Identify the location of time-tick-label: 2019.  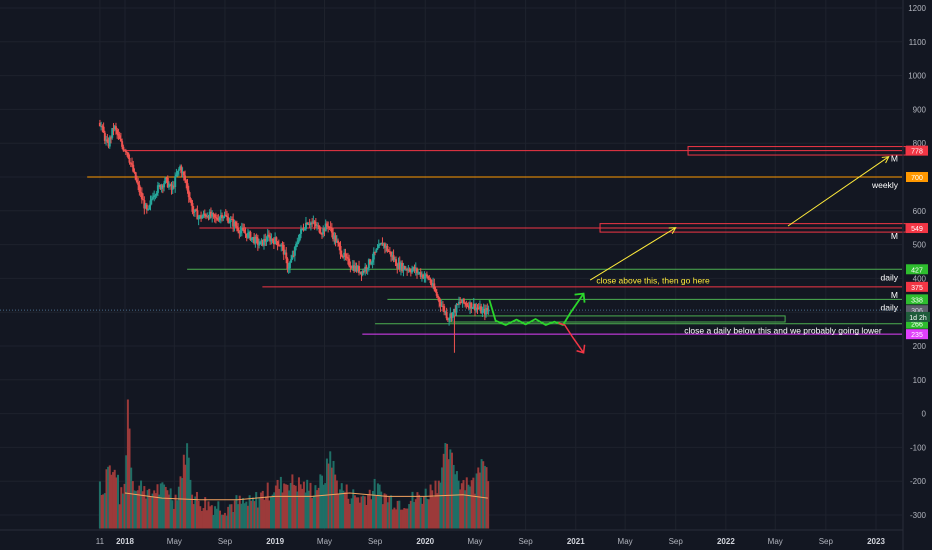
(275, 541).